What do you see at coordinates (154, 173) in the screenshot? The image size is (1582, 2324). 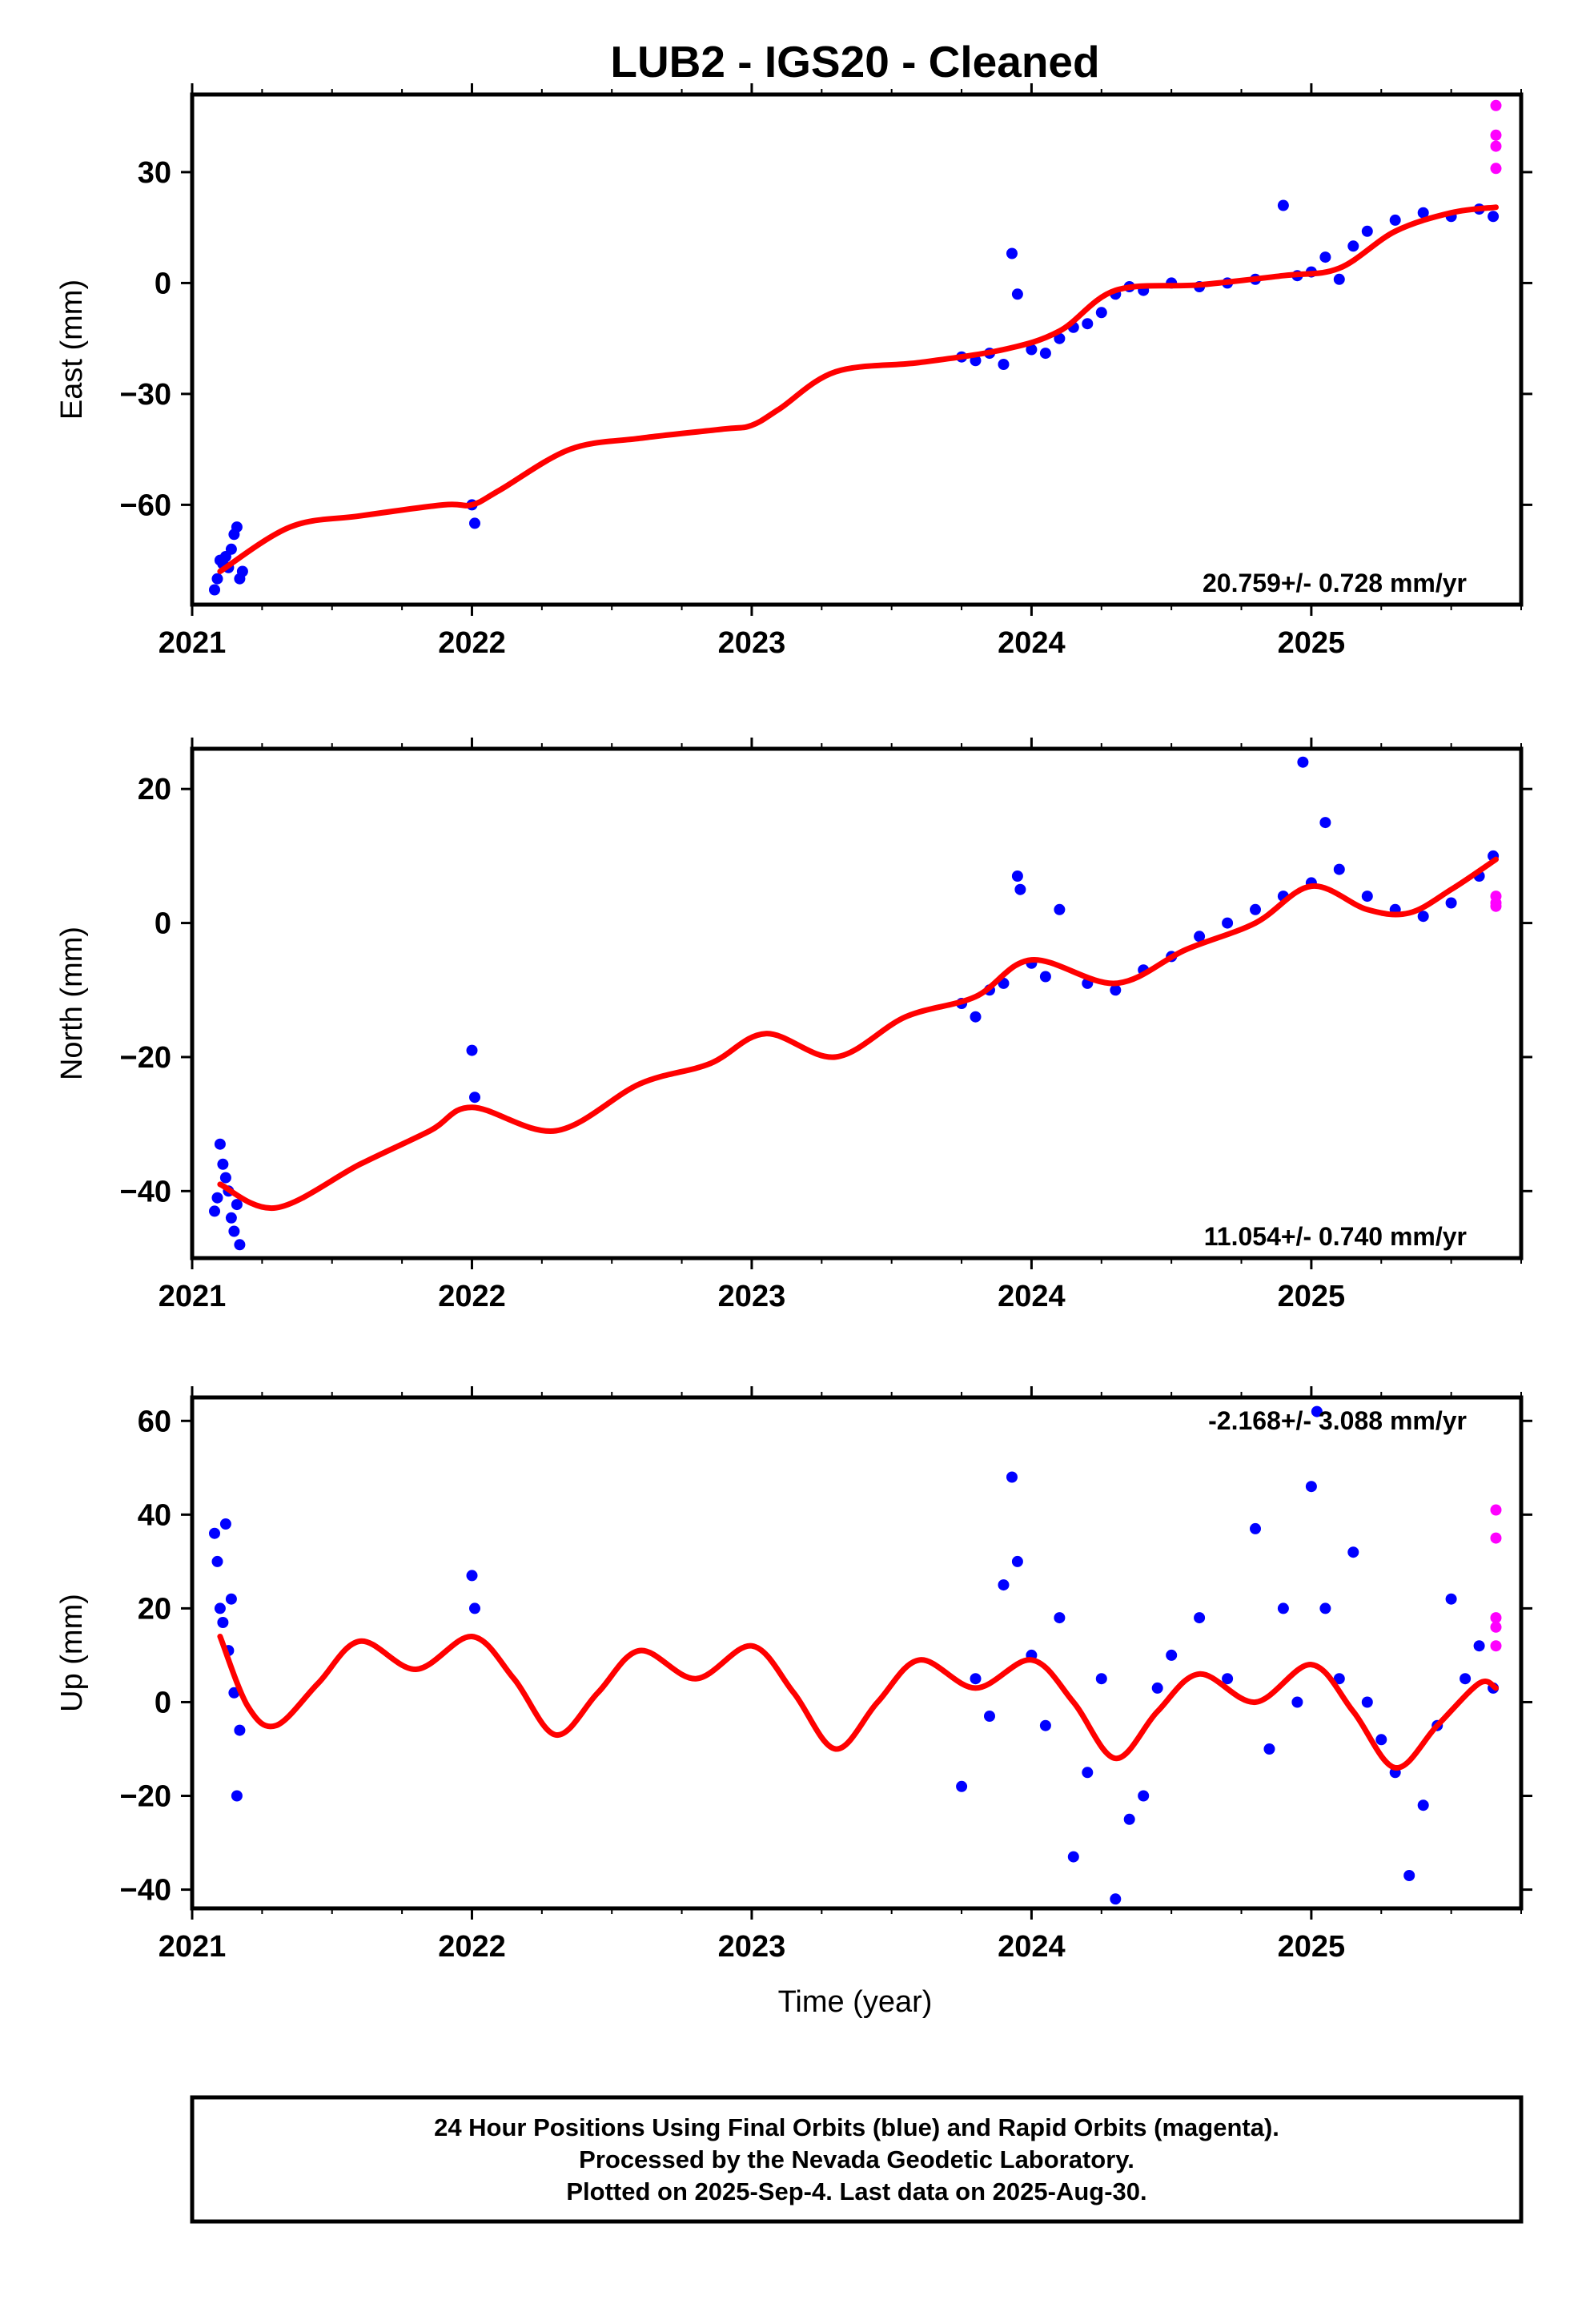 I see `east-y-tick-label: 30` at bounding box center [154, 173].